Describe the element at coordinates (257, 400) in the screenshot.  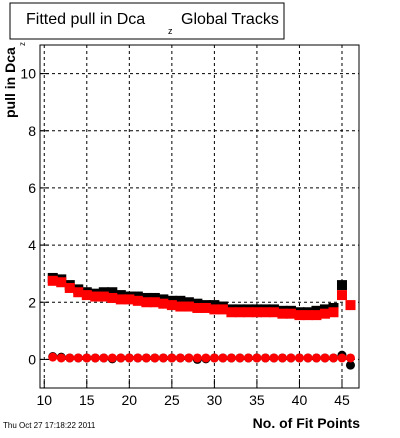
I see `x-tick-label: 35` at that location.